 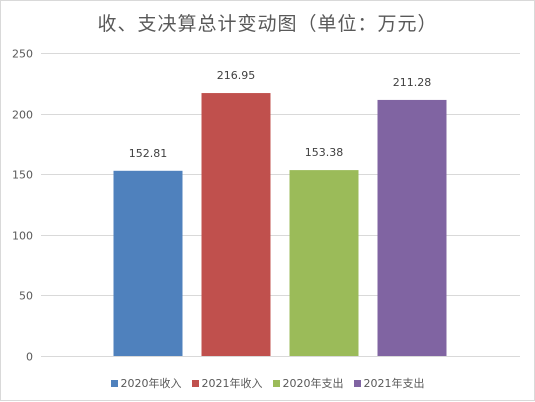 I want to click on legend-item: 2021年收入, so click(x=227, y=383).